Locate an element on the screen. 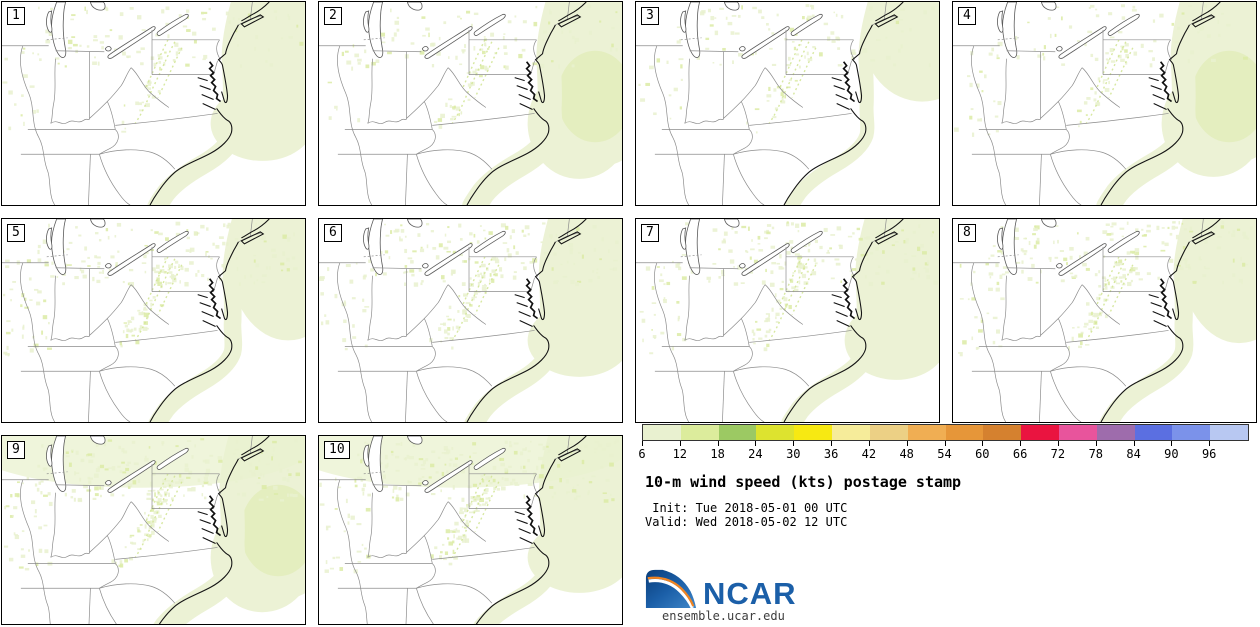 The width and height of the screenshot is (1260, 627). wind-speed-colorbar is located at coordinates (945, 432).